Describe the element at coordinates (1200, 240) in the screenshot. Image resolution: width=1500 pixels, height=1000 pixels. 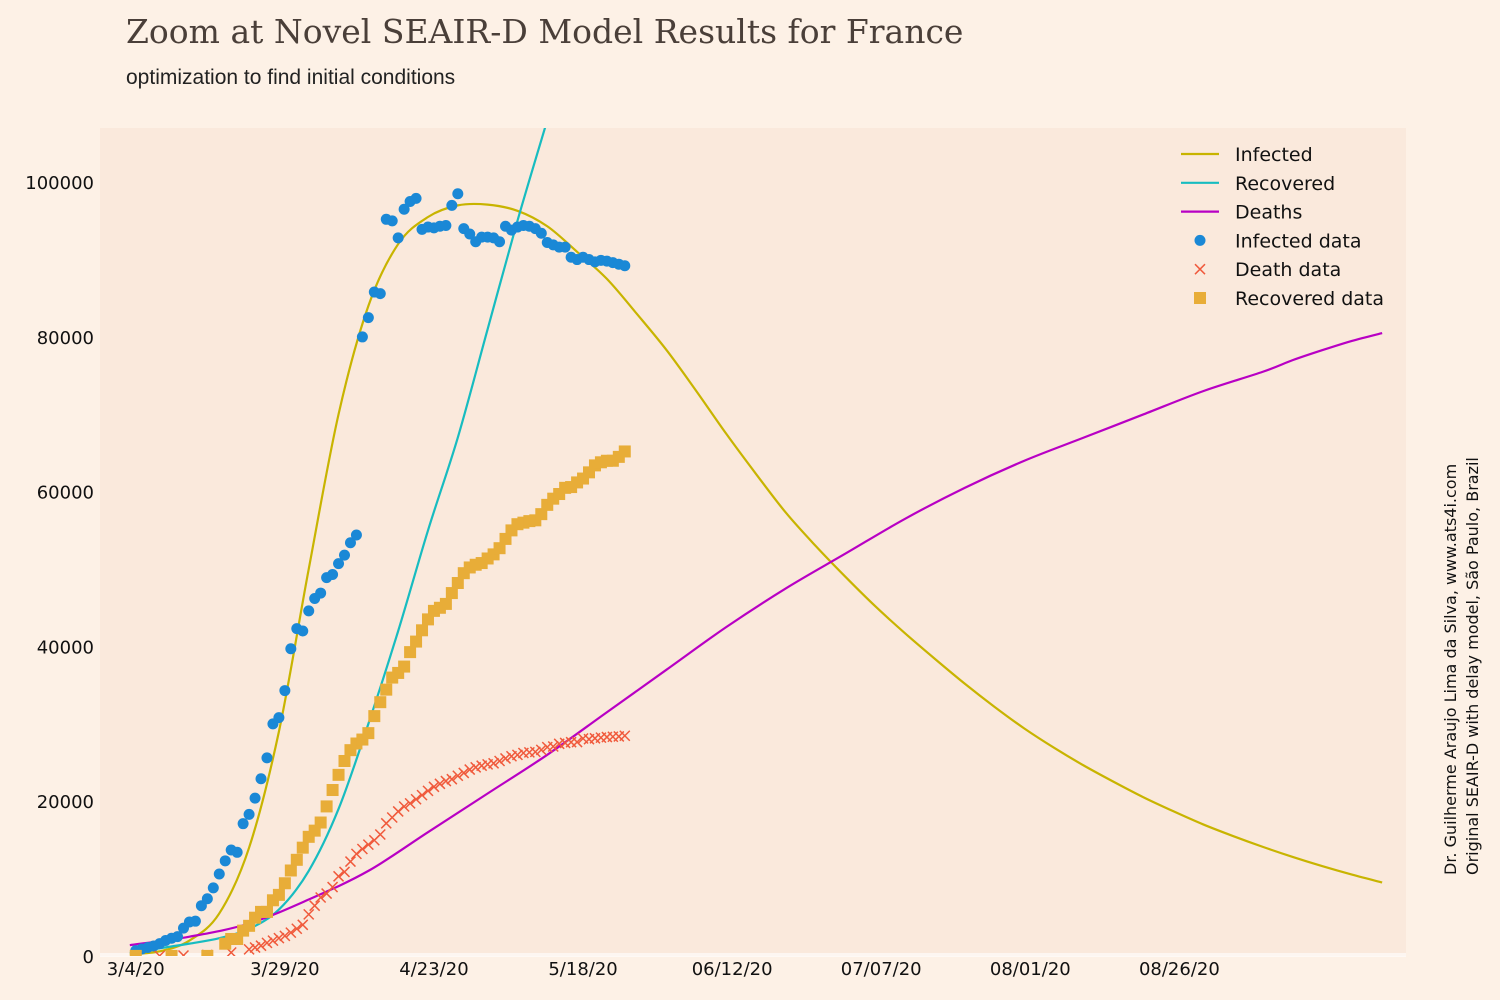
I see `legend-infected-data-swatch` at that location.